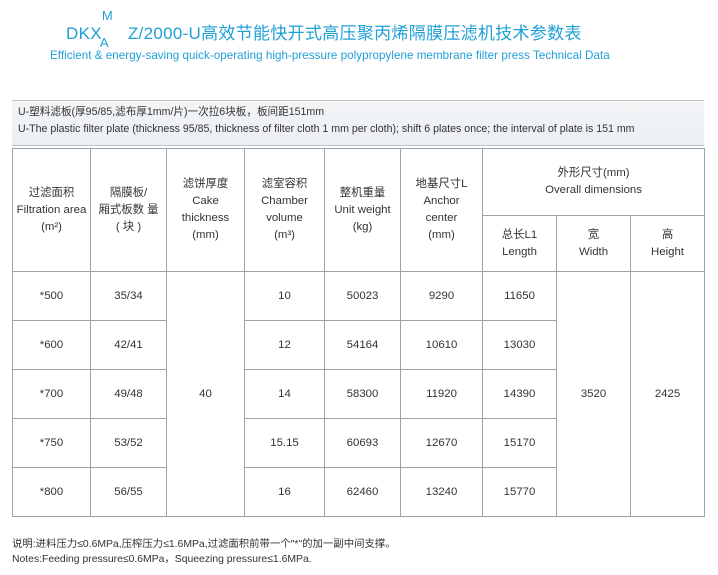  Describe the element at coordinates (128, 210) in the screenshot. I see `header-plates: 隔膜板/厢式板数 量( 块 )` at that location.